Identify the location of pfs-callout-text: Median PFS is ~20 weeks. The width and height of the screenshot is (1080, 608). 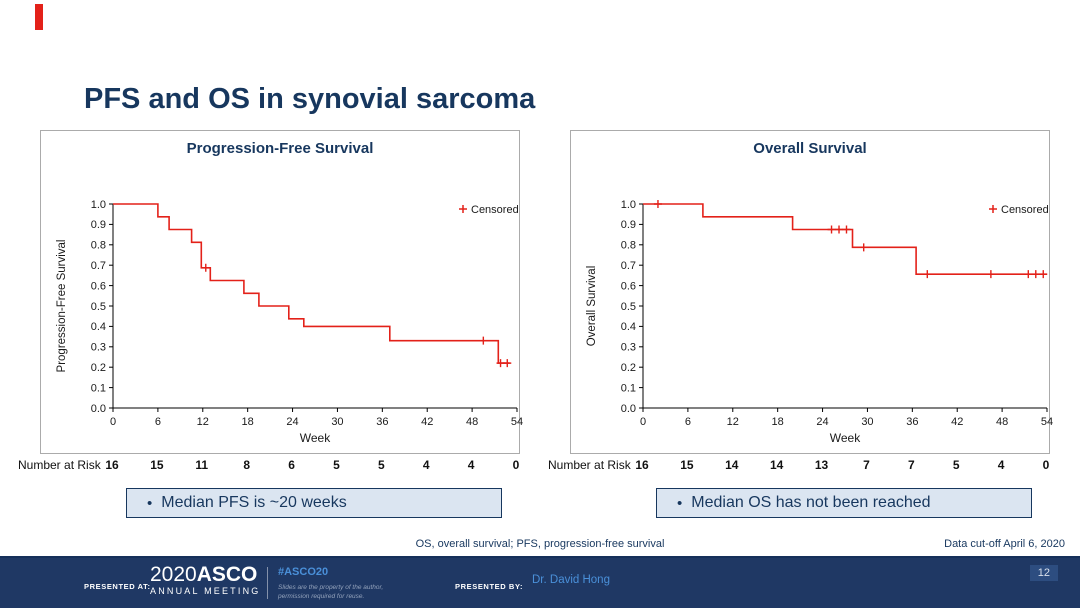
(254, 502).